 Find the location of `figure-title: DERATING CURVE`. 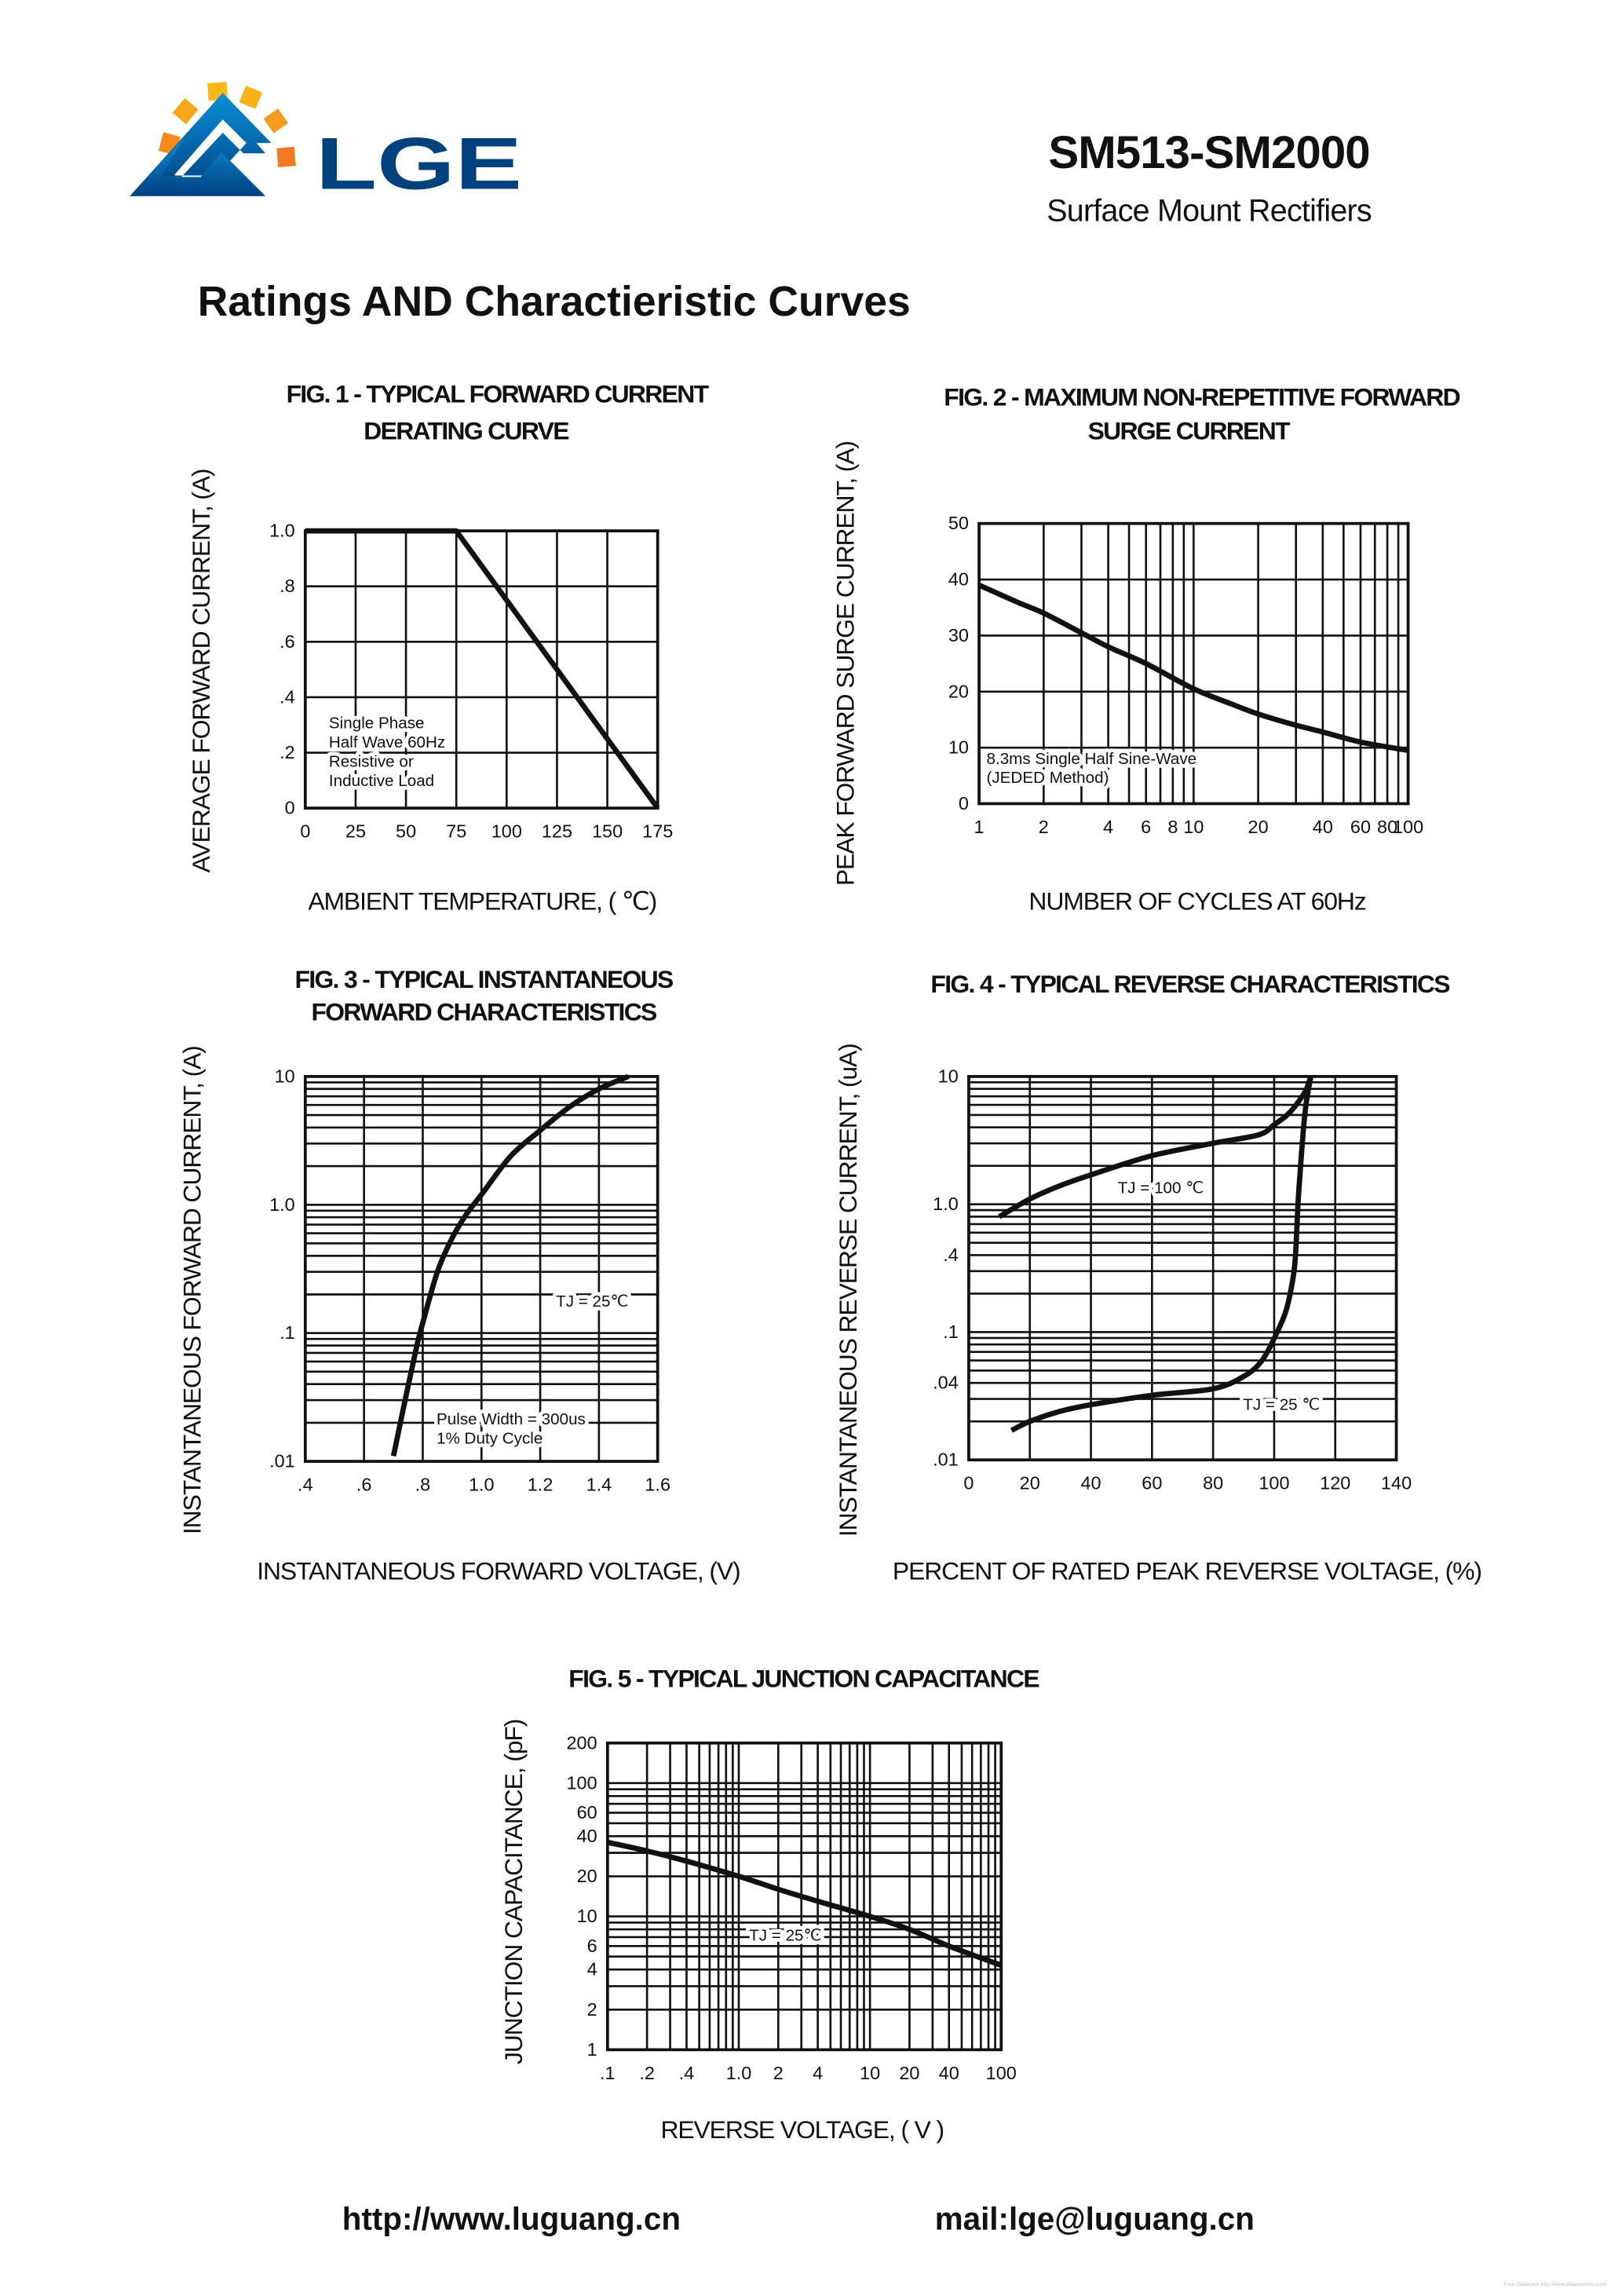

figure-title: DERATING CURVE is located at coordinates (466, 431).